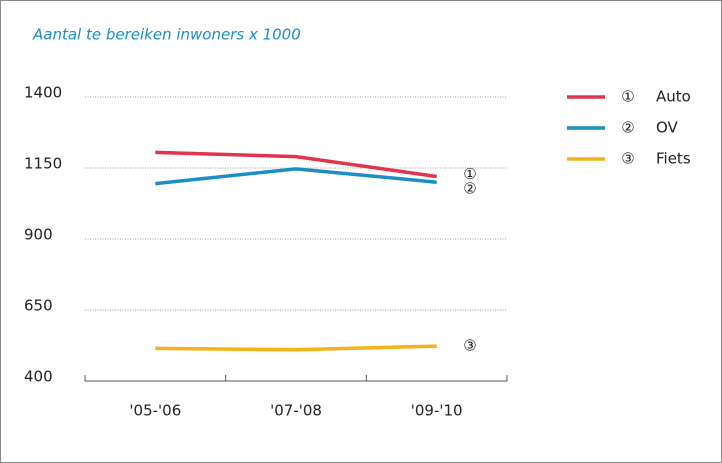 This screenshot has height=463, width=722. What do you see at coordinates (469, 346) in the screenshot?
I see `end-label: ③` at bounding box center [469, 346].